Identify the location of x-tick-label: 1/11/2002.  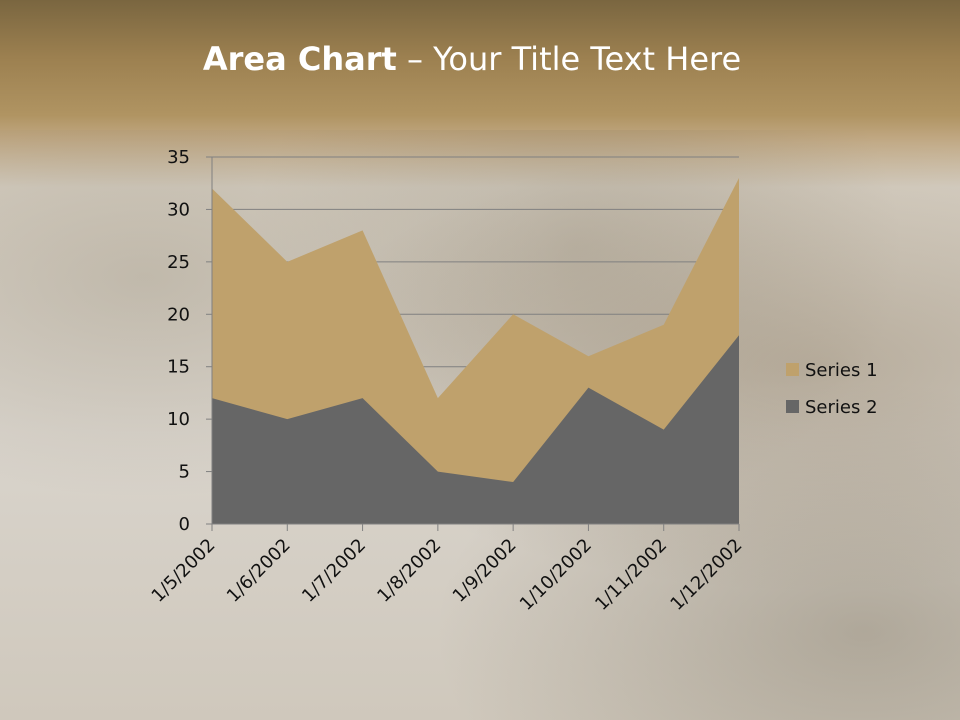
(631, 575).